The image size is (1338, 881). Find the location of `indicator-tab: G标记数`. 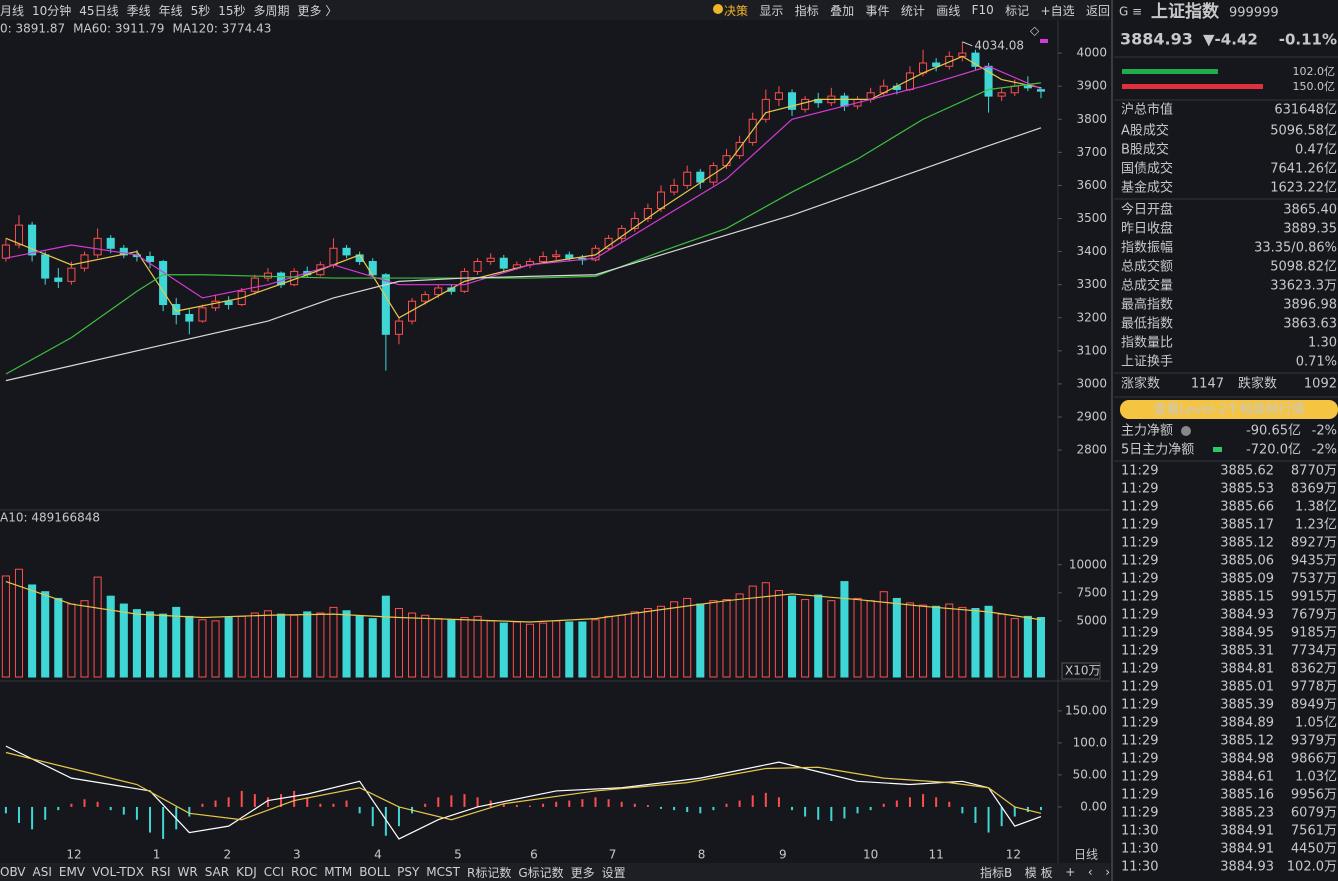

indicator-tab: G标记数 is located at coordinates (541, 872).